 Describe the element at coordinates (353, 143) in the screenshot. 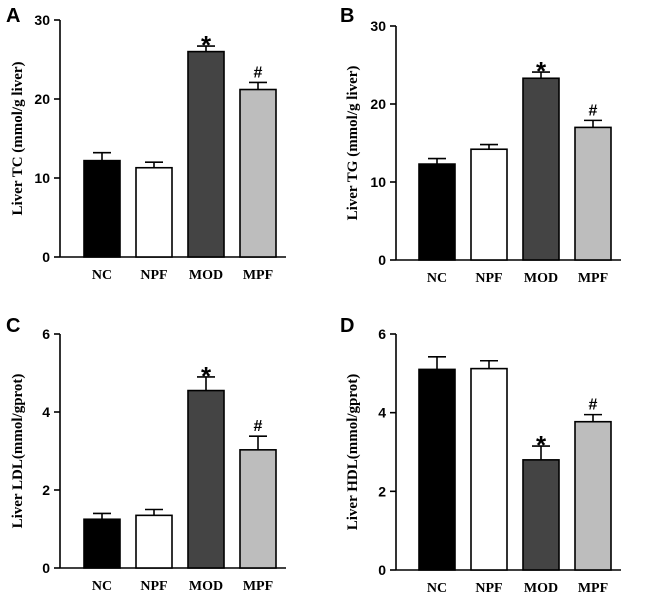

I see `y-axis-title: Liver TG (mmol/g liver)` at that location.